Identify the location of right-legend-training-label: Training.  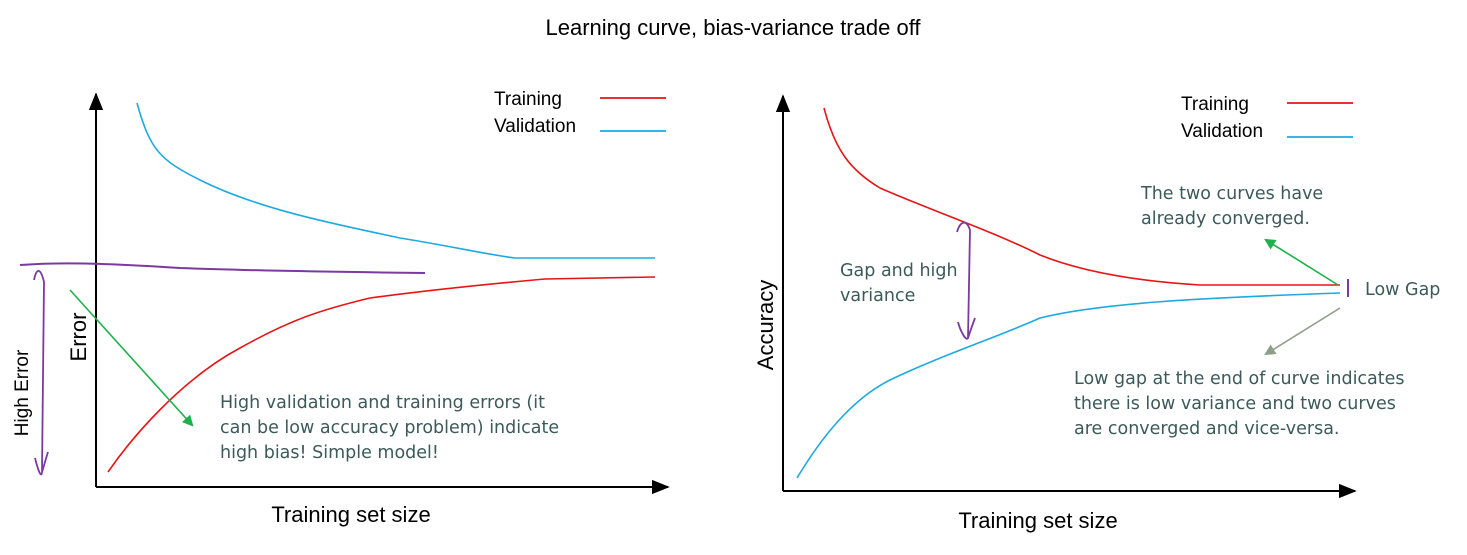
(1215, 104).